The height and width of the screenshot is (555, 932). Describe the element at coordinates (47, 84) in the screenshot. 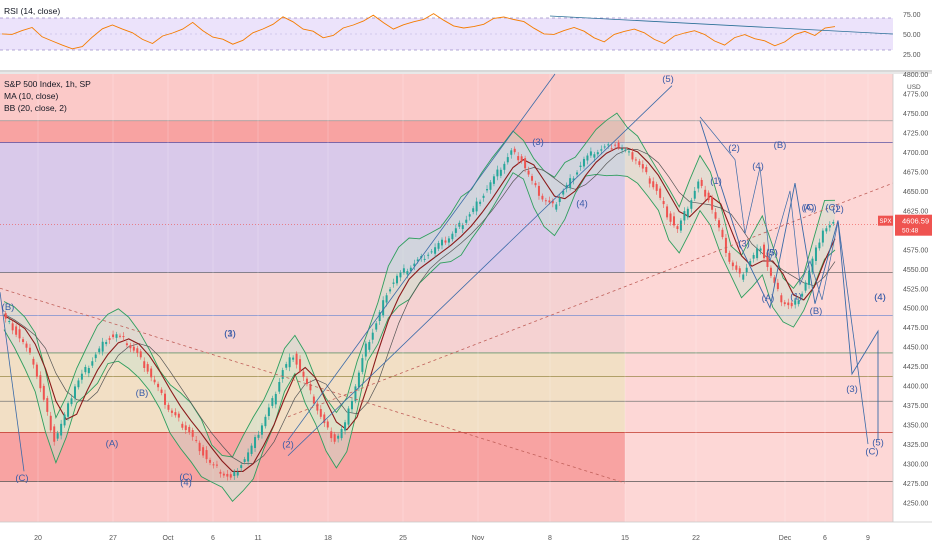

I see `symbol-legend: S&P 500 Index, 1h, SP` at that location.